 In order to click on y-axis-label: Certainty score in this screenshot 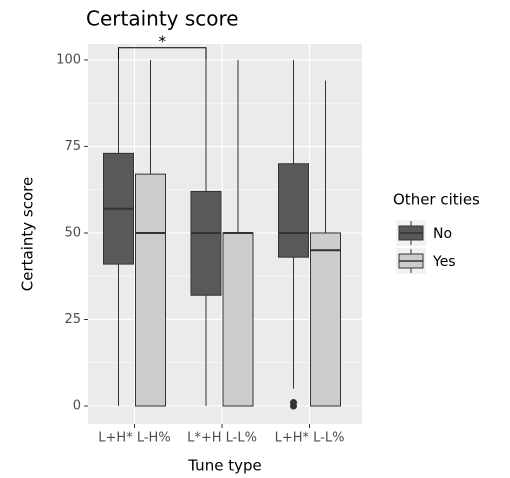, I will do `click(28, 234)`.